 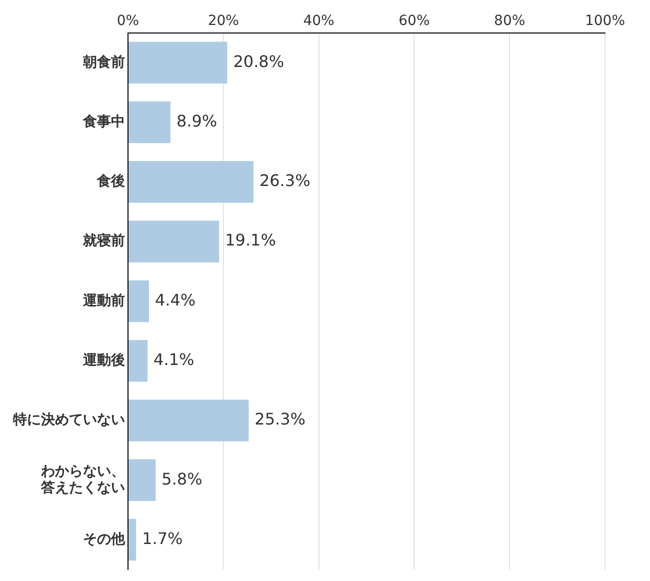 I want to click on y-tick-label: 就寝前, so click(x=103, y=241).